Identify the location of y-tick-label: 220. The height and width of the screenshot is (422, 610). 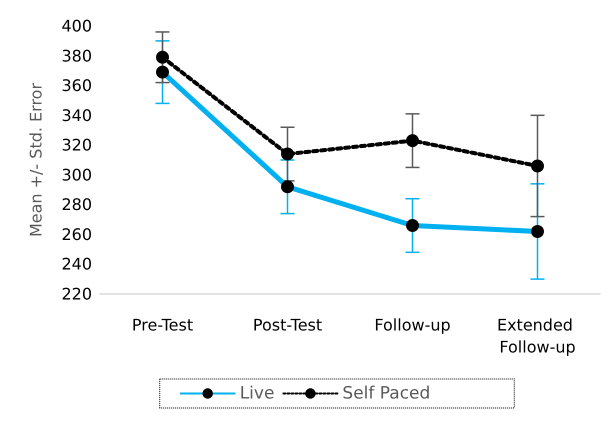
(76, 294).